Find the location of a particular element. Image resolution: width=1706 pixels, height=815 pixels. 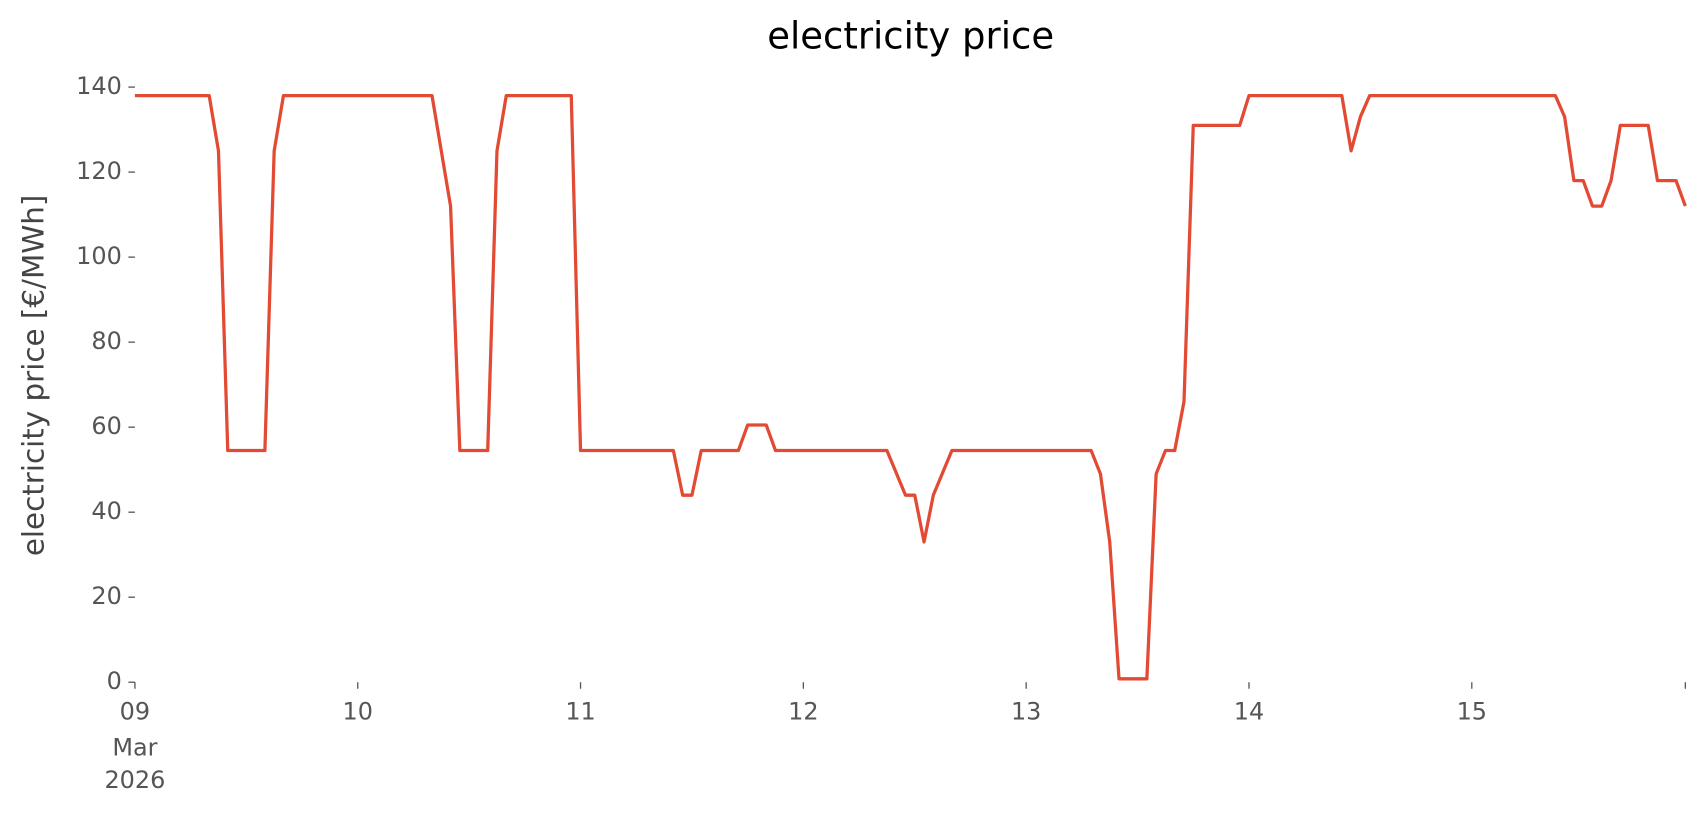

y-tick-label: 120 is located at coordinates (99, 171).